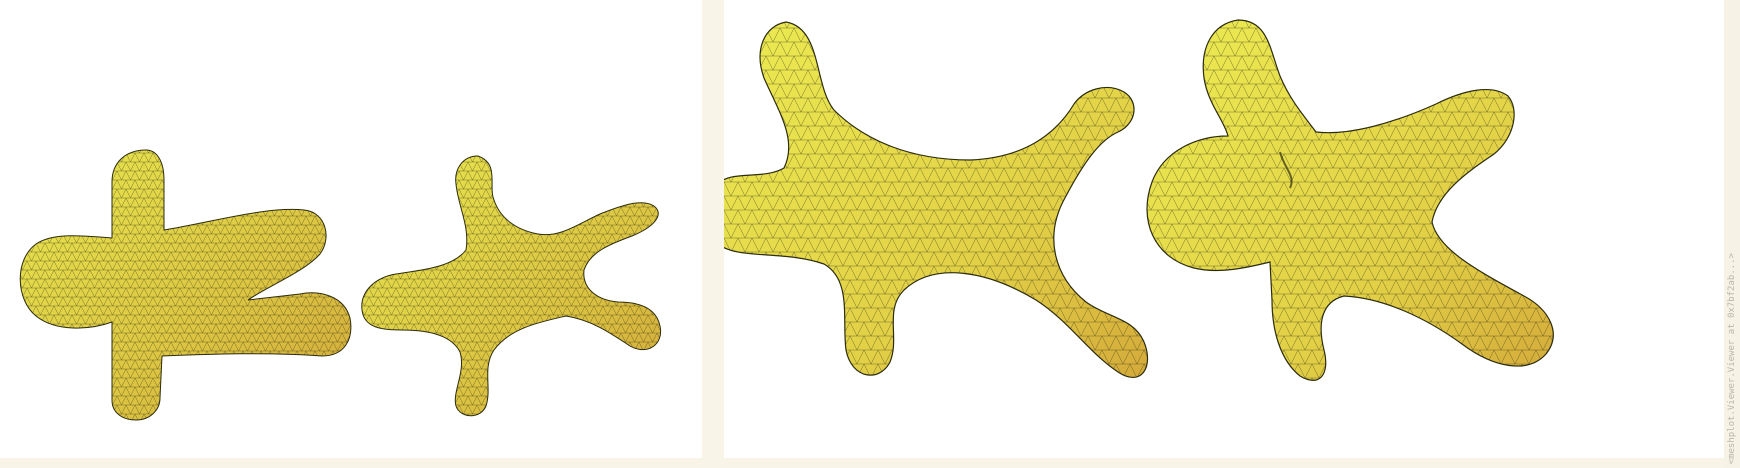 The height and width of the screenshot is (468, 1740). What do you see at coordinates (1732, 358) in the screenshot?
I see `viewer-watermark-text: <meshplot.Viewer.Viewer at 0x7bf2ab...>` at bounding box center [1732, 358].